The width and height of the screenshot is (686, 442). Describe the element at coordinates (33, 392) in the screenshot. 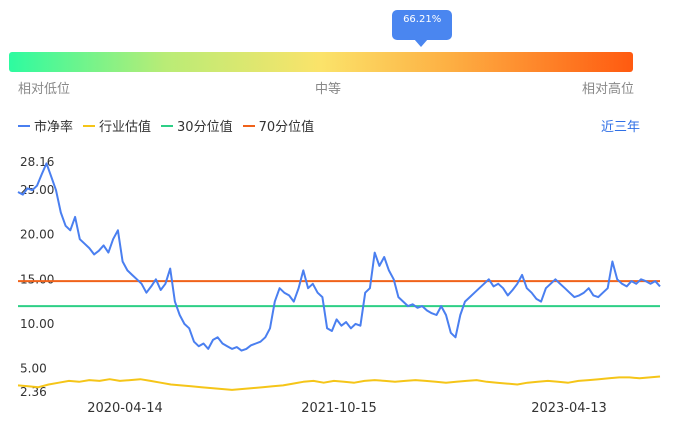

I see `y-tick-label: 2.36` at that location.